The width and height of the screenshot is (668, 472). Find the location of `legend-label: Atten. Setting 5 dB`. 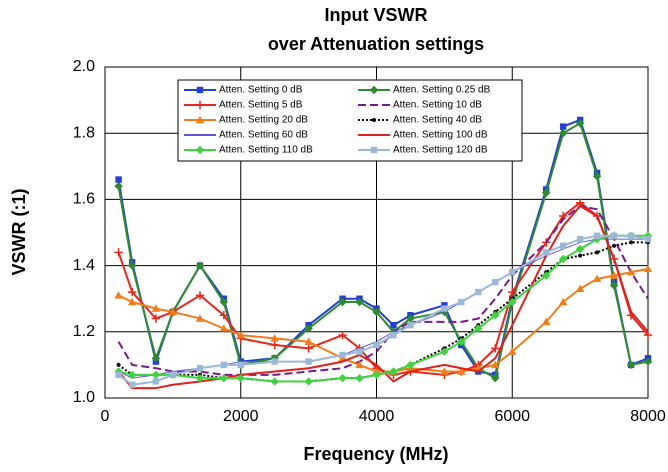

legend-label: Atten. Setting 5 dB is located at coordinates (261, 105).